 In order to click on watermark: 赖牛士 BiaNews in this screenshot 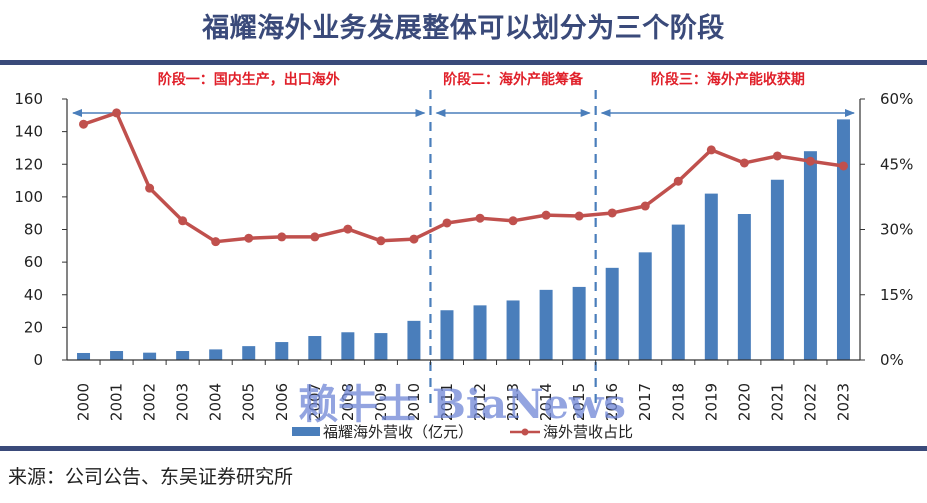, I will do `click(462, 404)`.